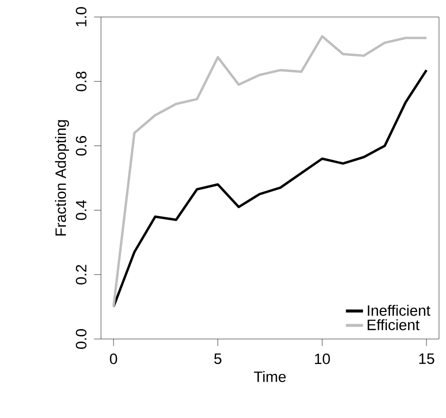 This screenshot has width=446, height=418. I want to click on y-tick-label: 0.8, so click(81, 82).